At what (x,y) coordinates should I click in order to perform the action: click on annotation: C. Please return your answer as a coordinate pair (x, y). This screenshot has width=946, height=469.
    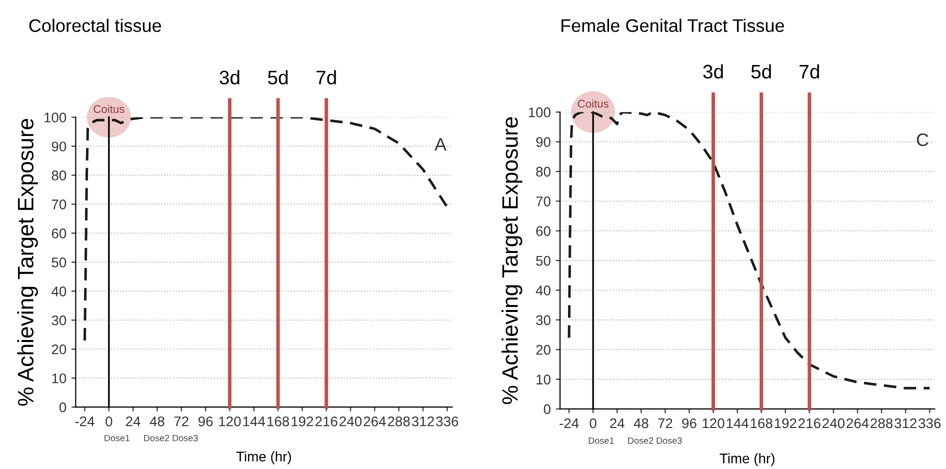
    Looking at the image, I should click on (922, 139).